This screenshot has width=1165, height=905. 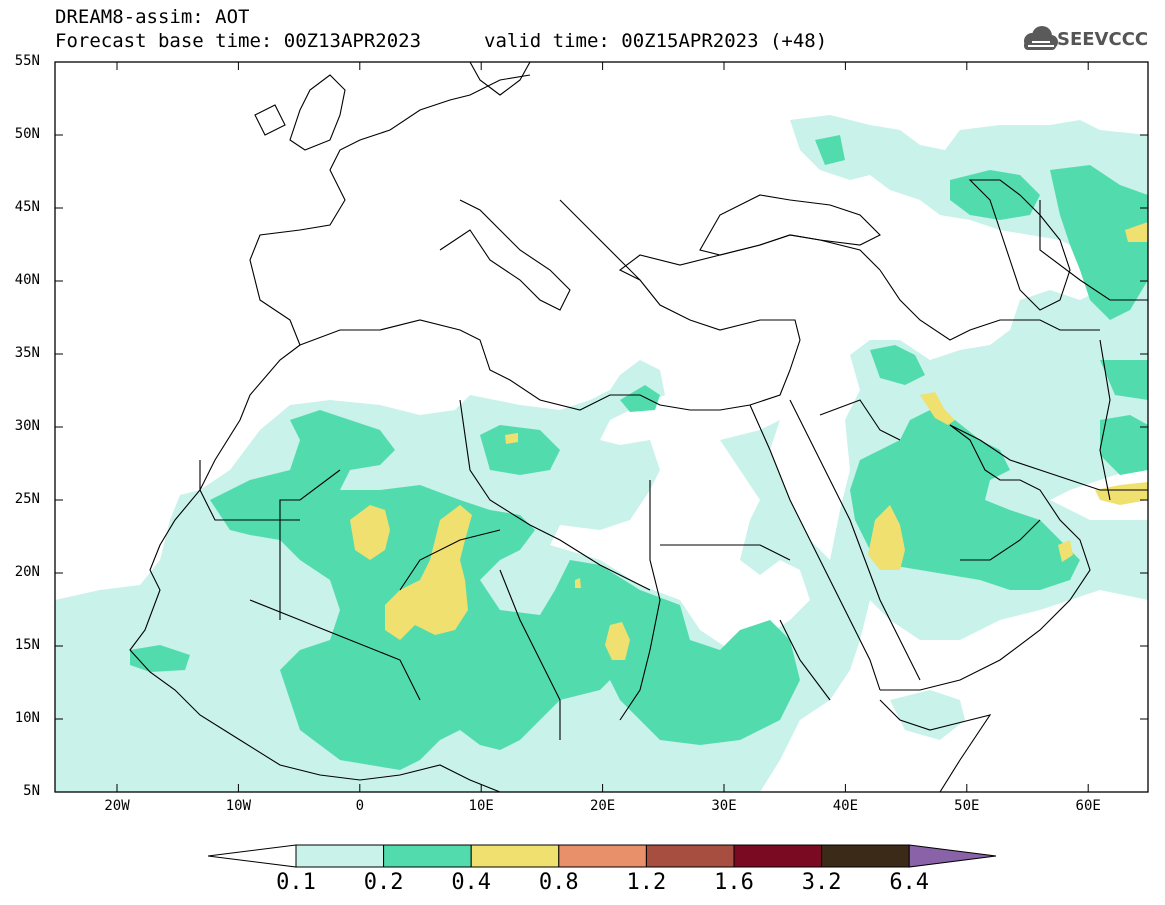 What do you see at coordinates (27, 61) in the screenshot?
I see `lat-label: 55N` at bounding box center [27, 61].